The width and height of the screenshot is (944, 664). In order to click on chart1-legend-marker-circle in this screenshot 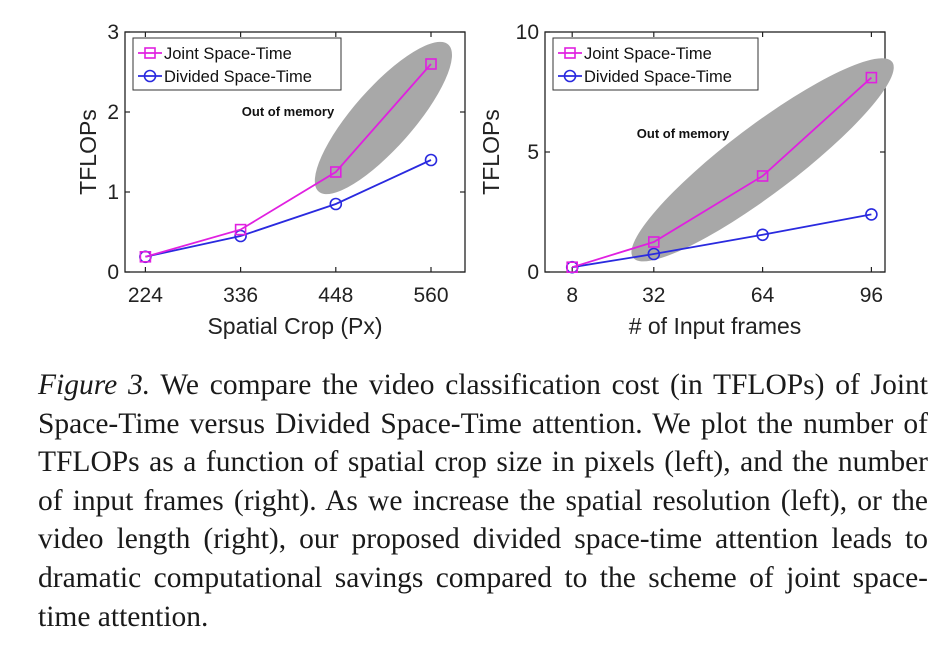, I will do `click(150, 76)`.